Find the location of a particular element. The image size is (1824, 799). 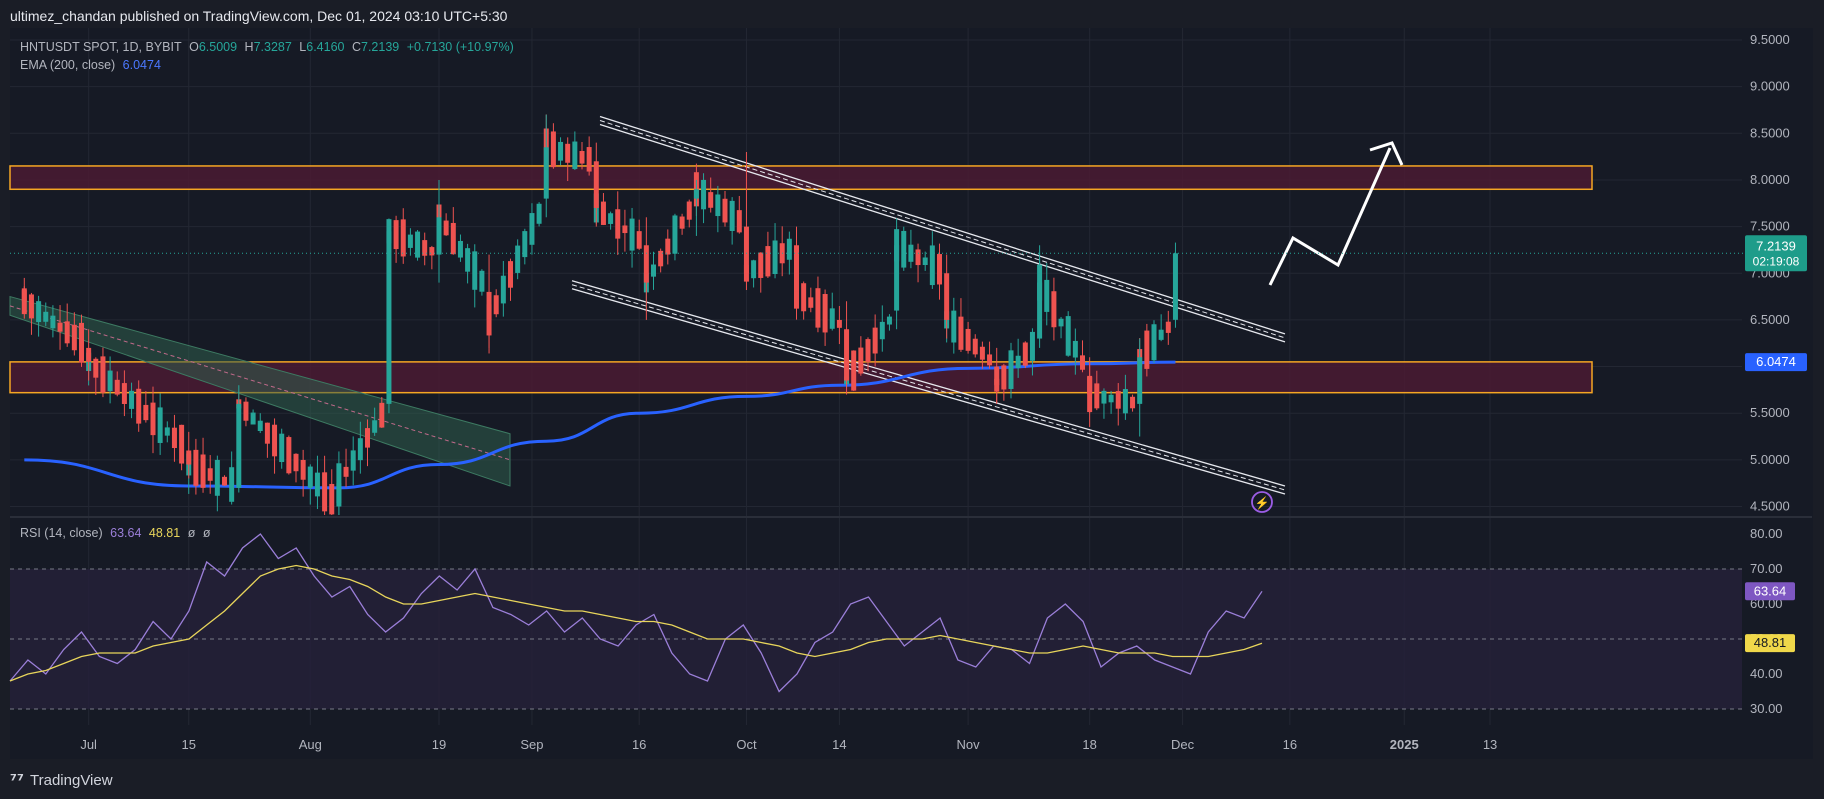

low-label: L is located at coordinates (303, 47).